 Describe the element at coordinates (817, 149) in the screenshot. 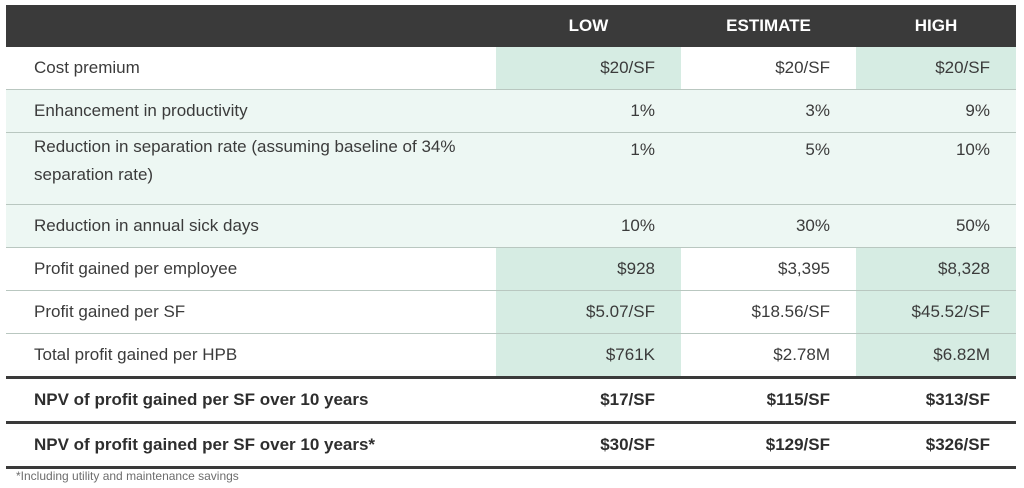

I see `cell-estimate: 5%` at that location.